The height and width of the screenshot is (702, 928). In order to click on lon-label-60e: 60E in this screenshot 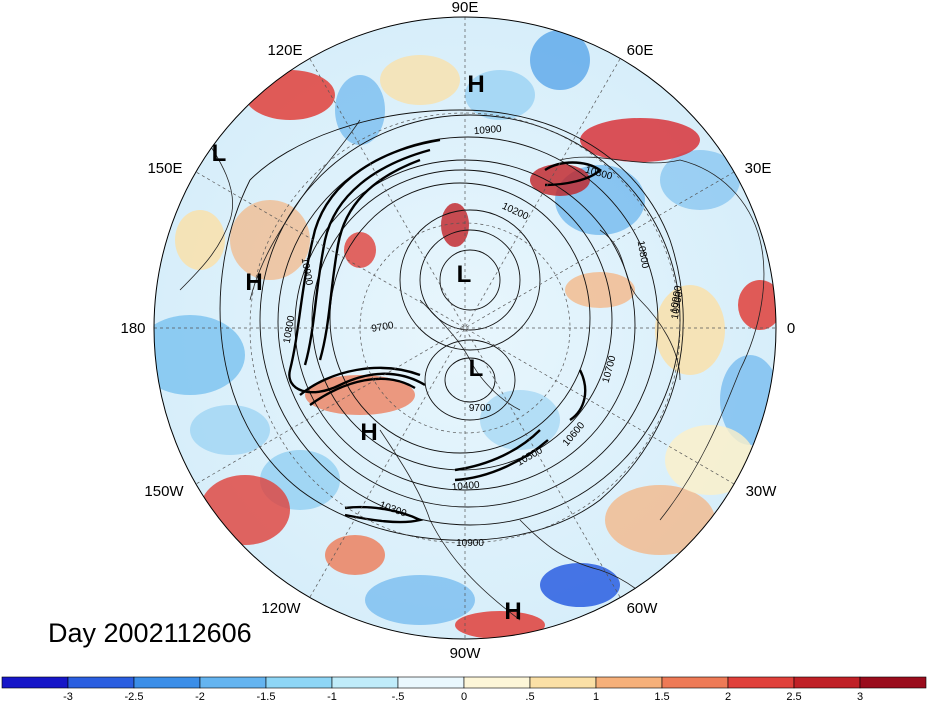, I will do `click(640, 50)`.